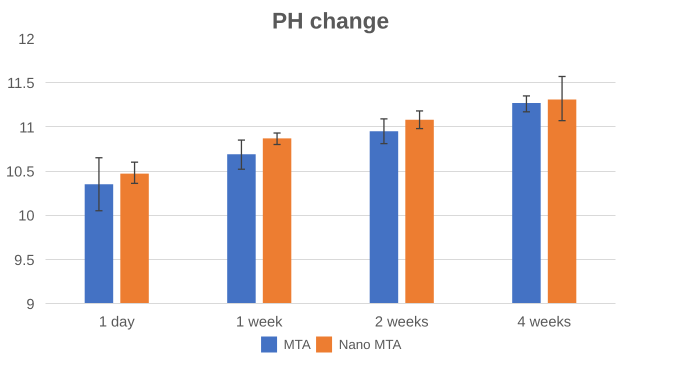  Describe the element at coordinates (117, 322) in the screenshot. I see `x-tick-label: 1 day` at that location.